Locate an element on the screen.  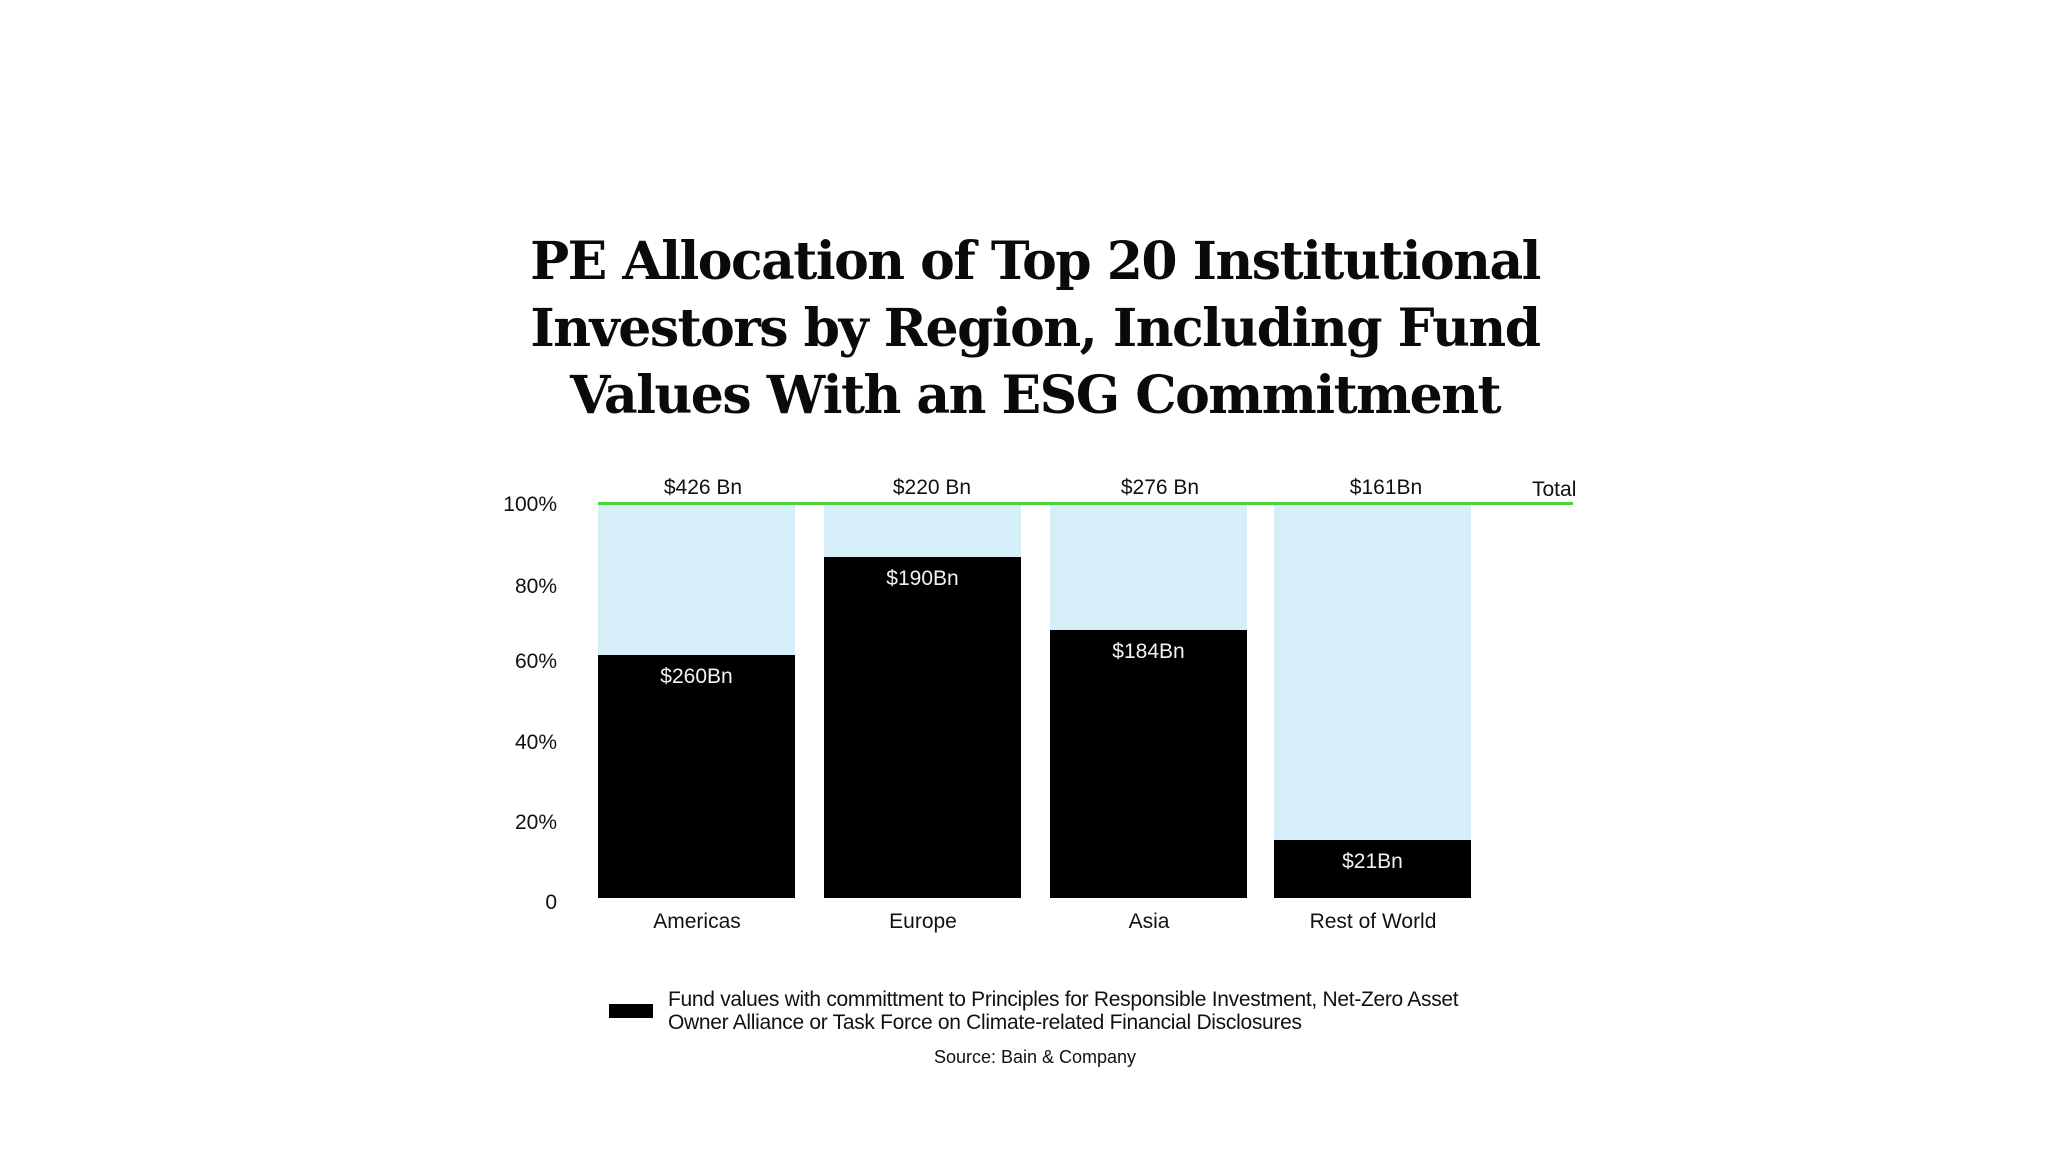
bar-segment-esg-rest-of-world: $21Bn is located at coordinates (1372, 869).